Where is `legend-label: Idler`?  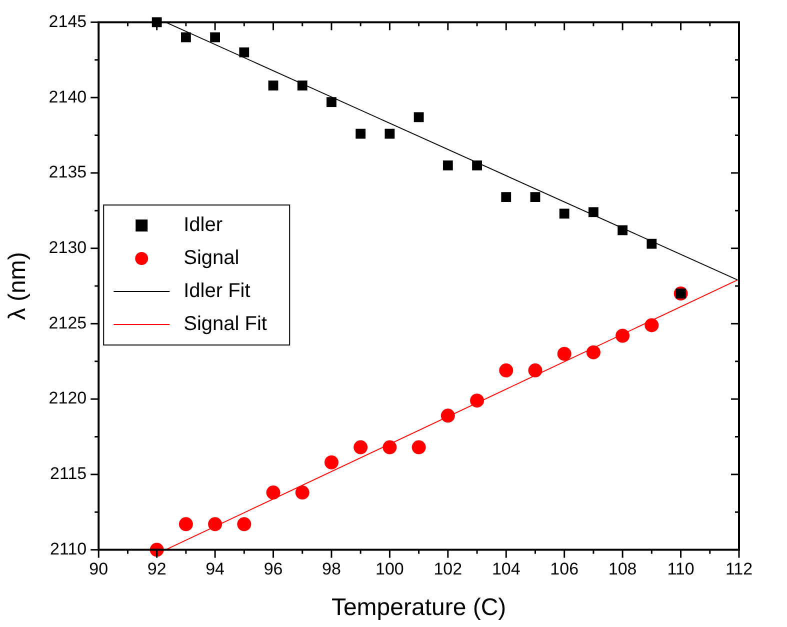 legend-label: Idler is located at coordinates (203, 225).